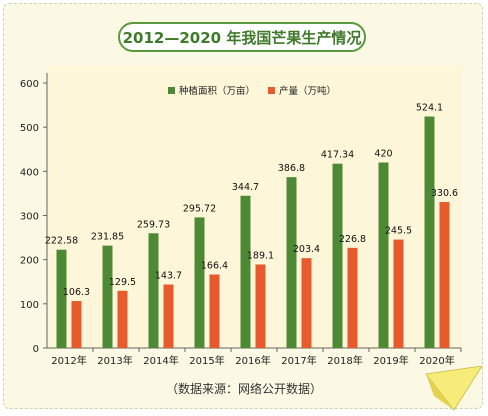 Image resolution: width=488 pixels, height=416 pixels. Describe the element at coordinates (390, 360) in the screenshot. I see `x-tick-label-7: 2019年` at that location.